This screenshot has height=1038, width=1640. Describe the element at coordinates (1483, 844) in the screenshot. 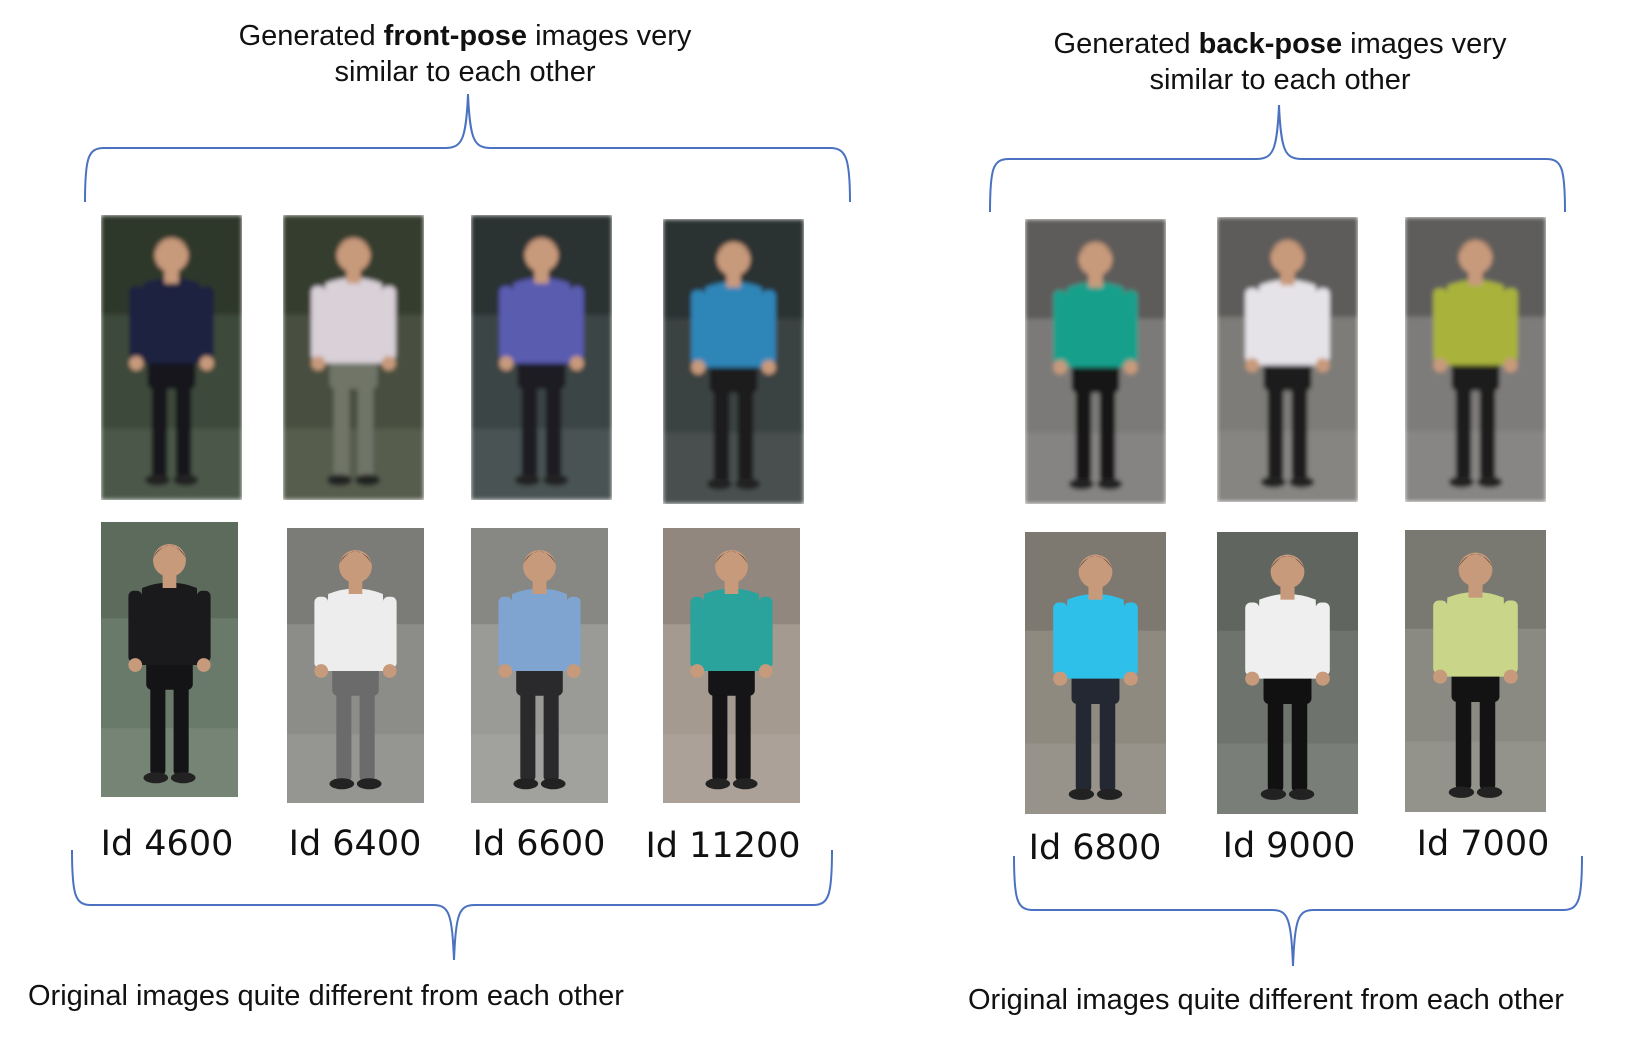

I see `id-label: Id 7000` at that location.